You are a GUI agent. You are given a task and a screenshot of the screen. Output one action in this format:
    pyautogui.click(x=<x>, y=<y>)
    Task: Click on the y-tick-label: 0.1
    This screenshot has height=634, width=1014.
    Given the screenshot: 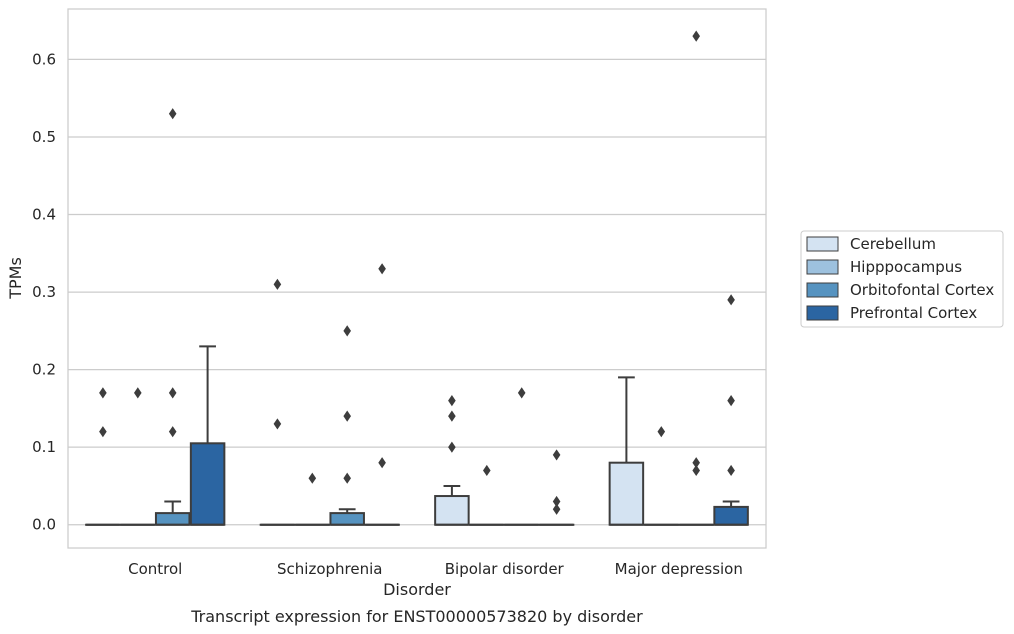 What is the action you would take?
    pyautogui.click(x=44, y=447)
    